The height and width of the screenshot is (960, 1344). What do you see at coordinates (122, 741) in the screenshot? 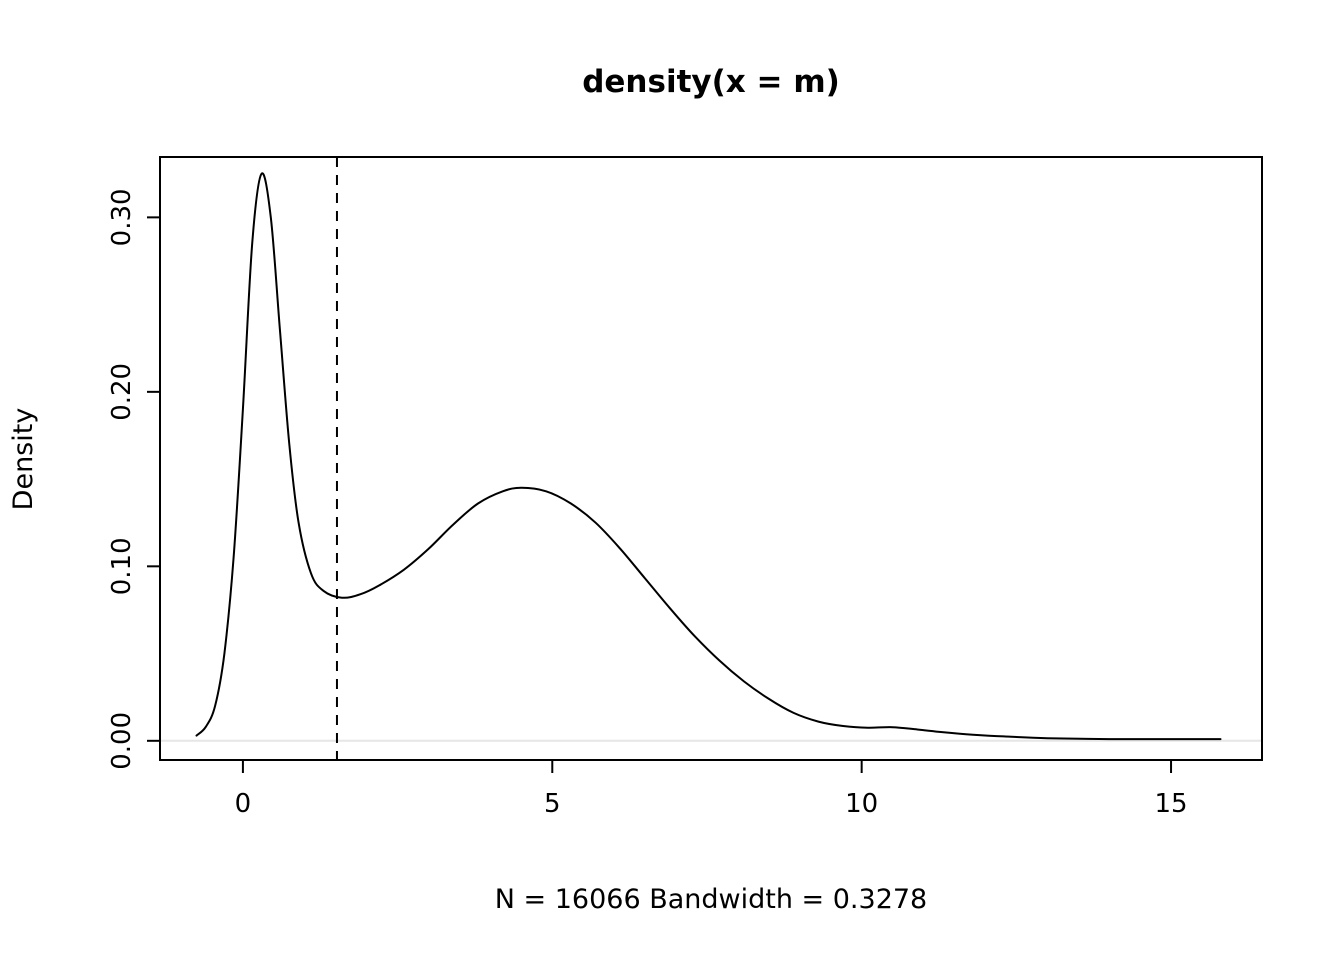
I see `y-tick-label: 0.00` at bounding box center [122, 741].